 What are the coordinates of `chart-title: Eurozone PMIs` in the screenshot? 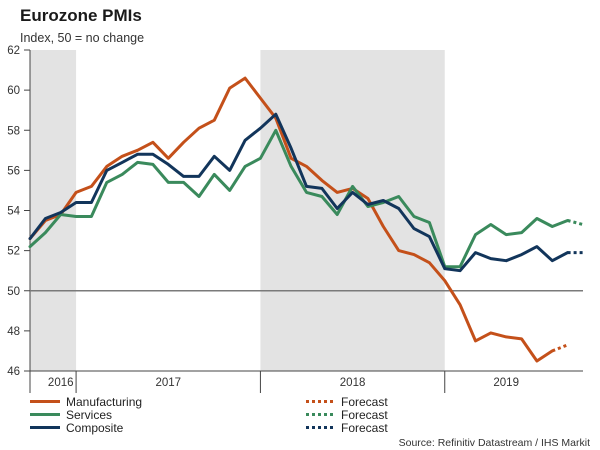 It's located at (81, 15).